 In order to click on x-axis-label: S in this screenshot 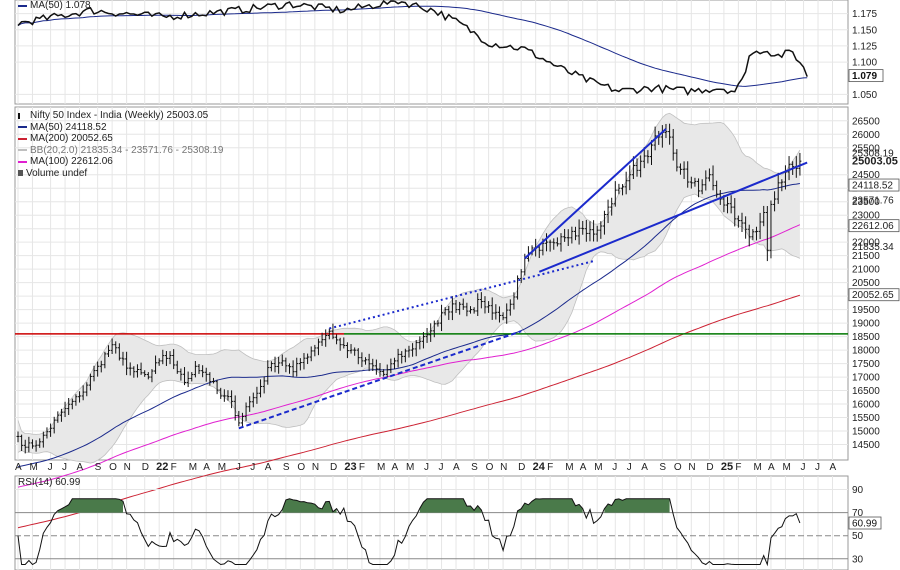, I will do `click(662, 467)`.